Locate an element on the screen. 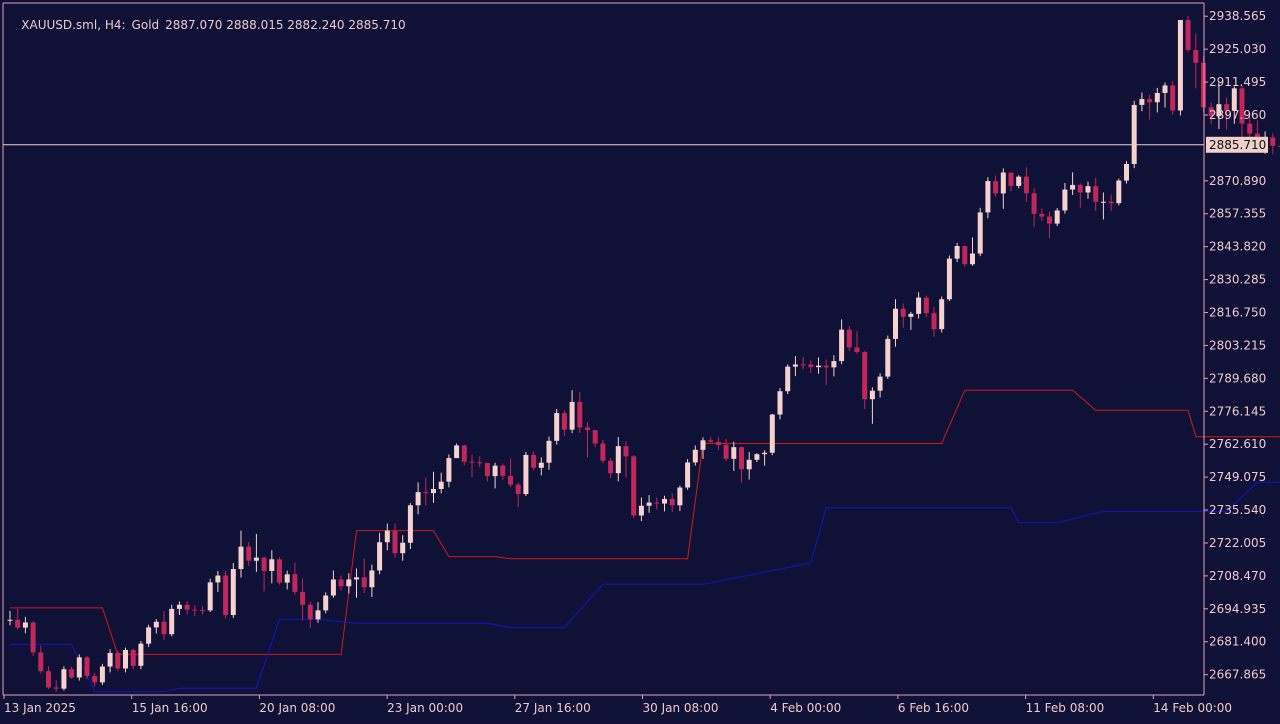 The height and width of the screenshot is (724, 1280). y-tick-label: 2722.005 is located at coordinates (1237, 543).